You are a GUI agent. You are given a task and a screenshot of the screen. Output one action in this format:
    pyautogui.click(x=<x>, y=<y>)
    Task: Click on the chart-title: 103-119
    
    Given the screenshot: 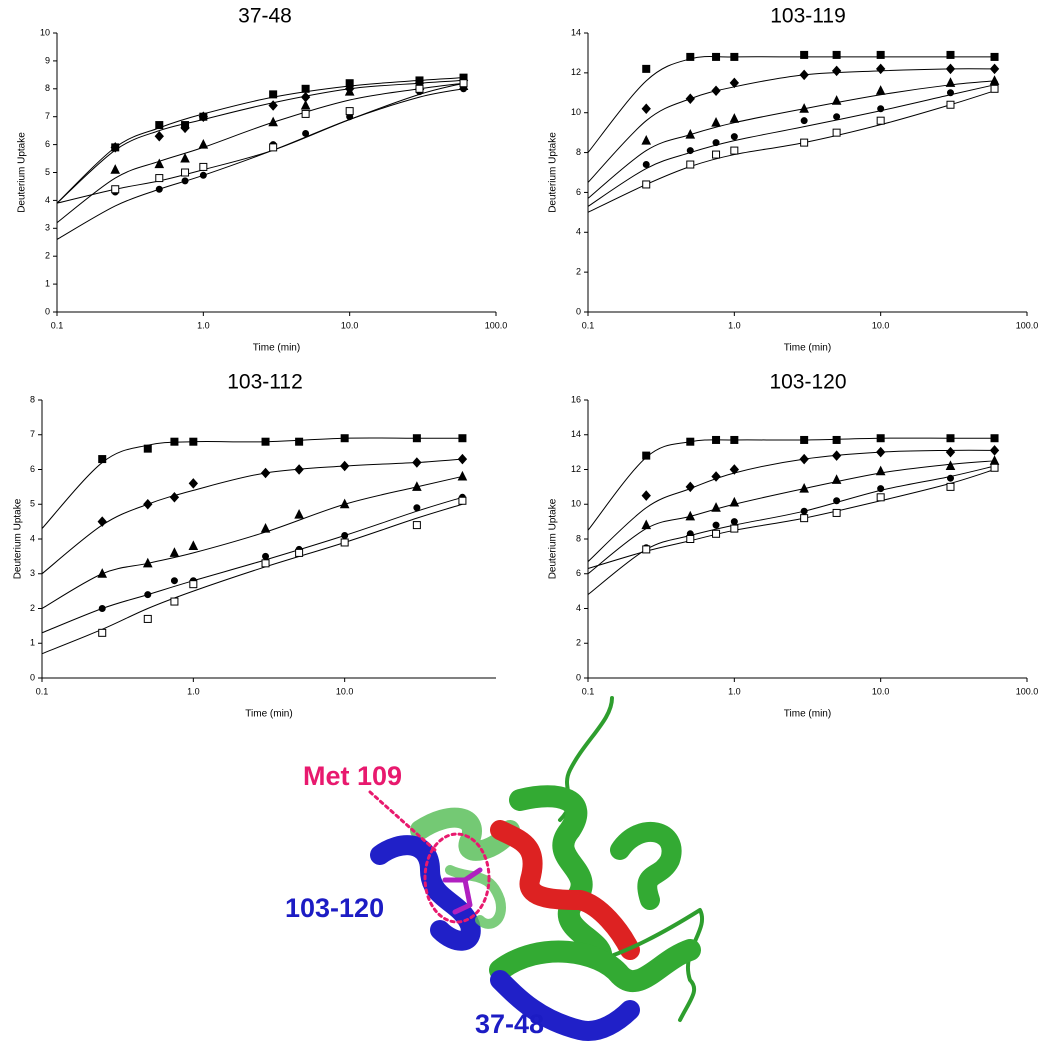 What is the action you would take?
    pyautogui.click(x=808, y=16)
    